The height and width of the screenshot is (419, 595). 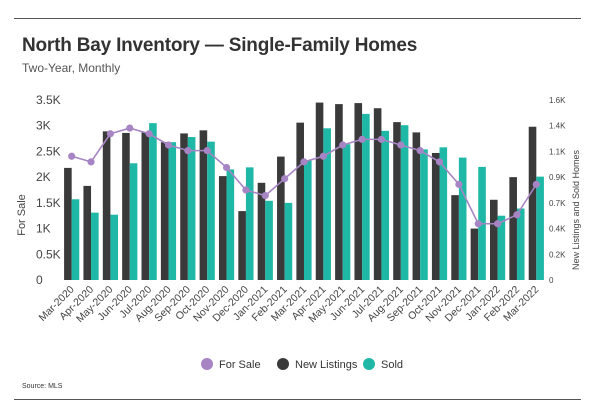 I want to click on y-tick-label: 3.5K, so click(x=48, y=100).